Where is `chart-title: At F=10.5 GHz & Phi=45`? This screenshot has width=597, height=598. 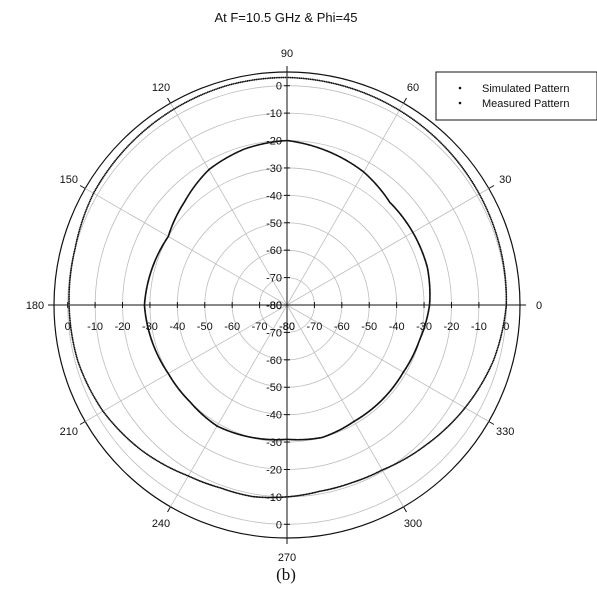
chart-title: At F=10.5 GHz & Phi=45 is located at coordinates (286, 17).